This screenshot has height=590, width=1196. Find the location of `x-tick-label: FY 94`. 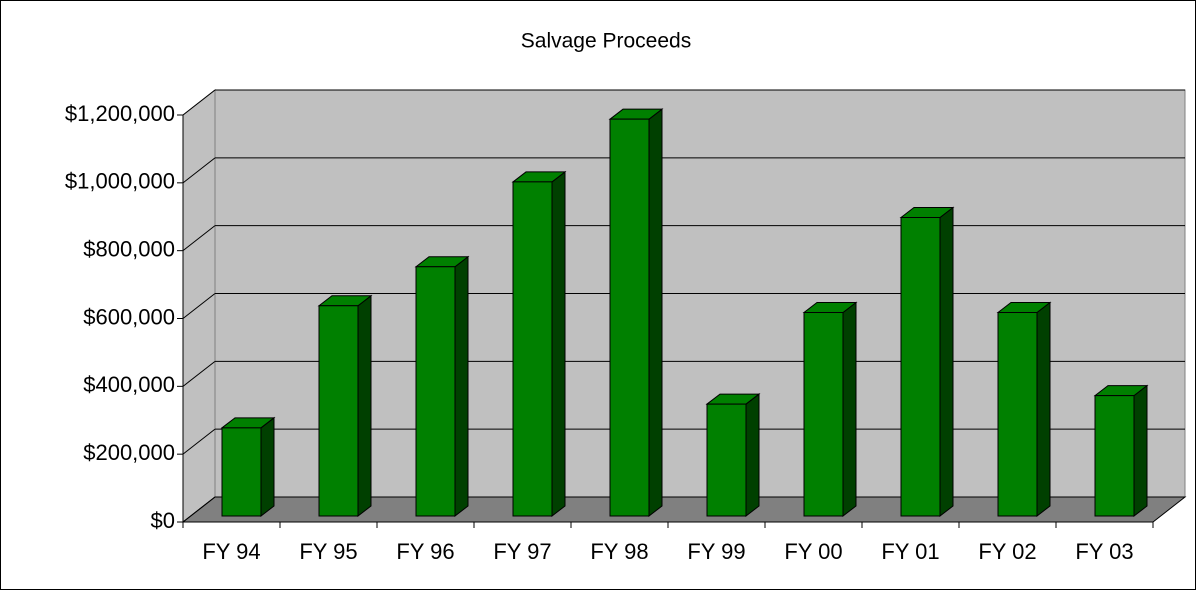

x-tick-label: FY 94 is located at coordinates (231, 551).